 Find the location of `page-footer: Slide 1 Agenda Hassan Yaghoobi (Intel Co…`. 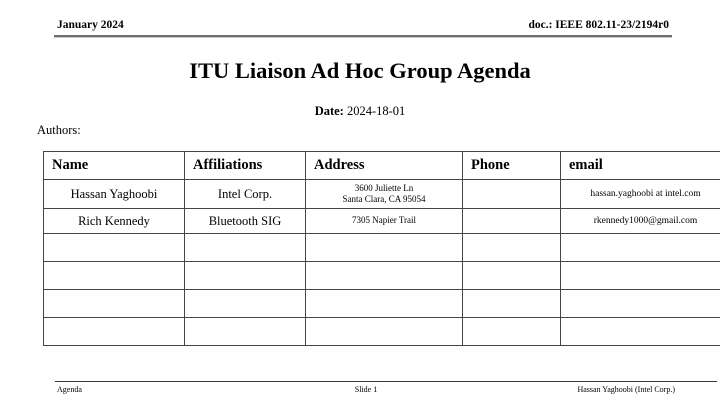

page-footer: Slide 1 Agenda Hassan Yaghoobi (Intel Co… is located at coordinates (366, 390).